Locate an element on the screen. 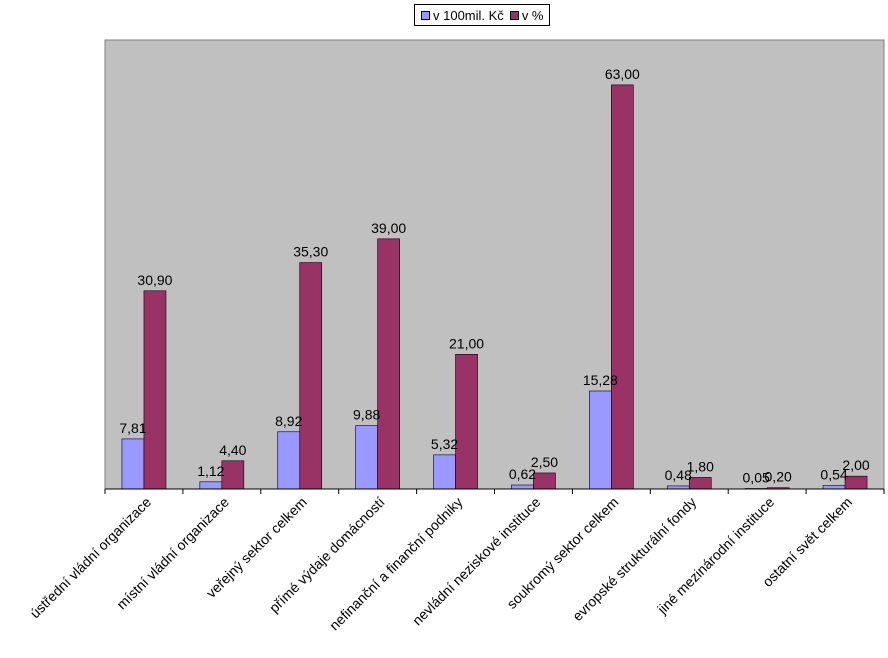 The image size is (888, 658). data-label-series-1-6: 0,62 is located at coordinates (522, 474).